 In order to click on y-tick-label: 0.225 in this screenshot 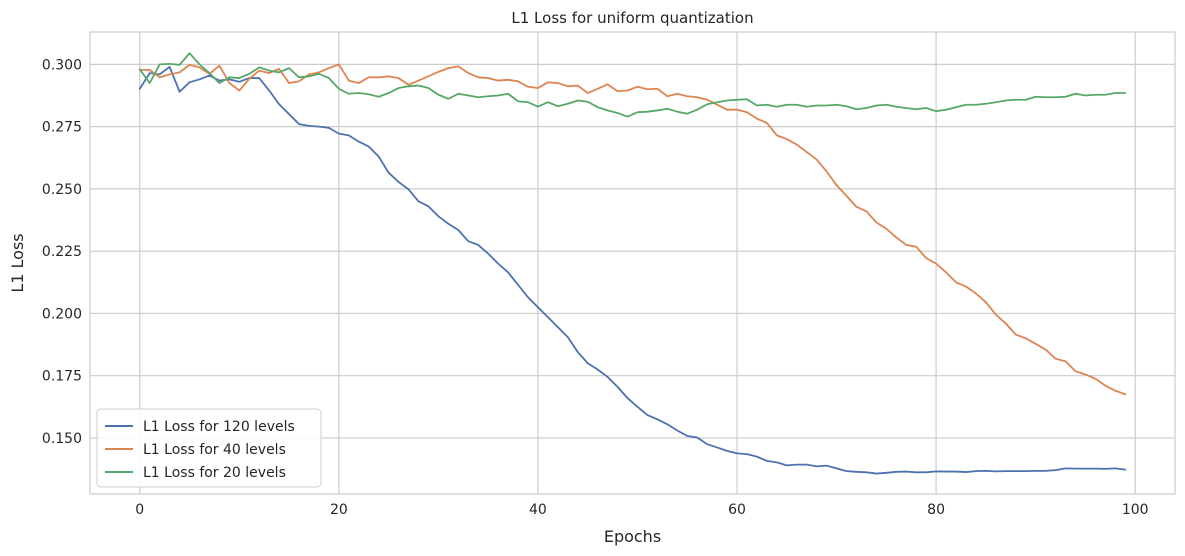, I will do `click(62, 252)`.